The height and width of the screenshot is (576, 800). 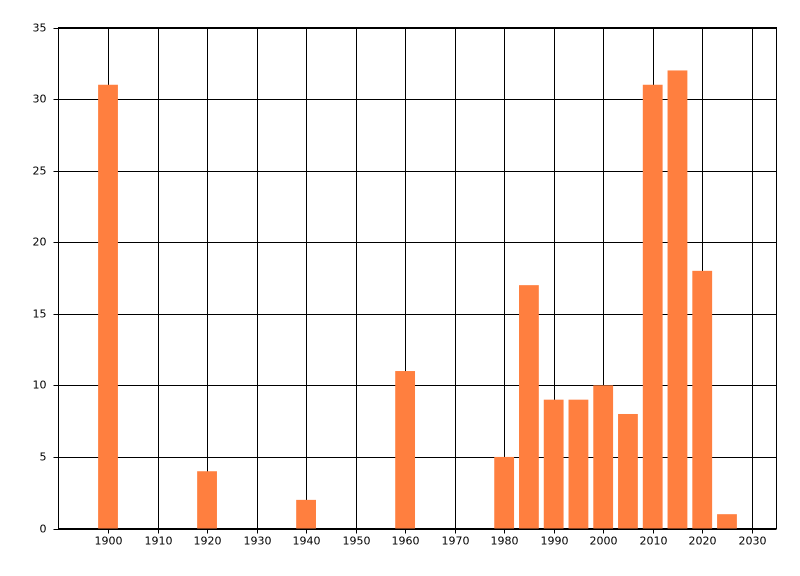 What do you see at coordinates (307, 541) in the screenshot?
I see `x-tick-label: 1940` at bounding box center [307, 541].